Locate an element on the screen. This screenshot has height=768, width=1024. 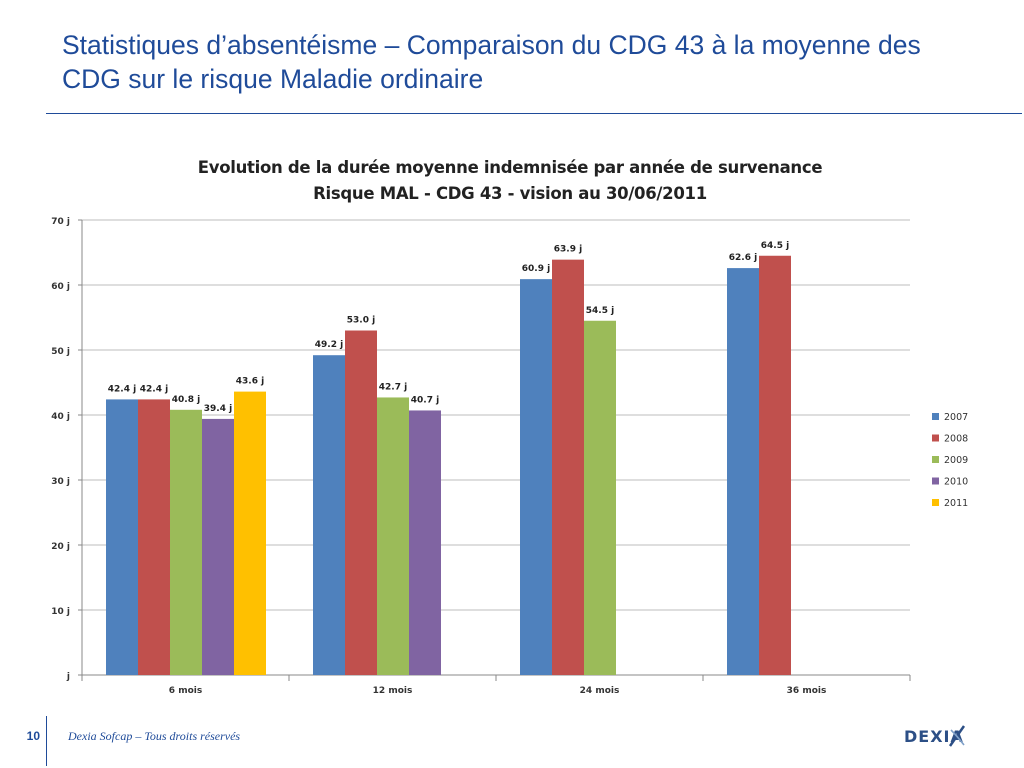
legend-label-2007: 2007 is located at coordinates (956, 417).